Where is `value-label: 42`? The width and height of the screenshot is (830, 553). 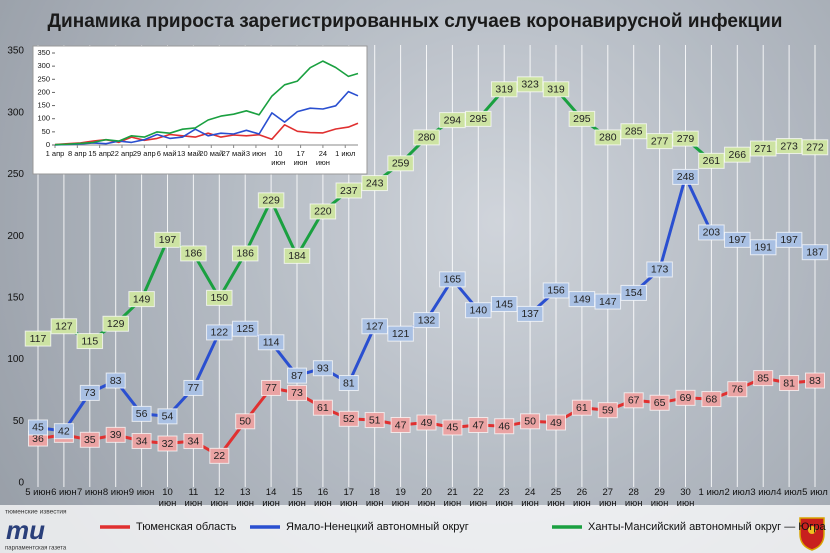 value-label: 42 is located at coordinates (64, 431).